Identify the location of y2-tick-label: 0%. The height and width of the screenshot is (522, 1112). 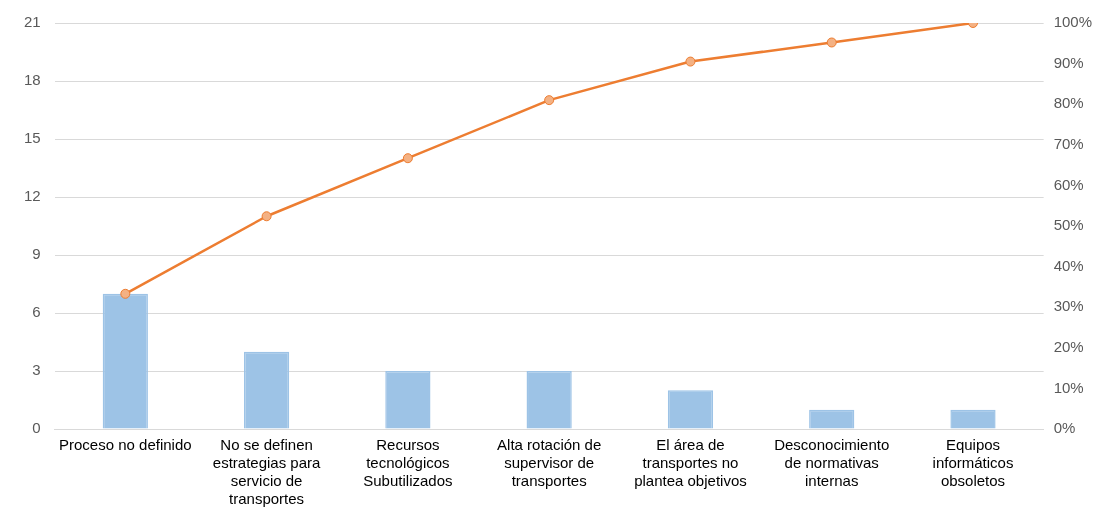
(1064, 428).